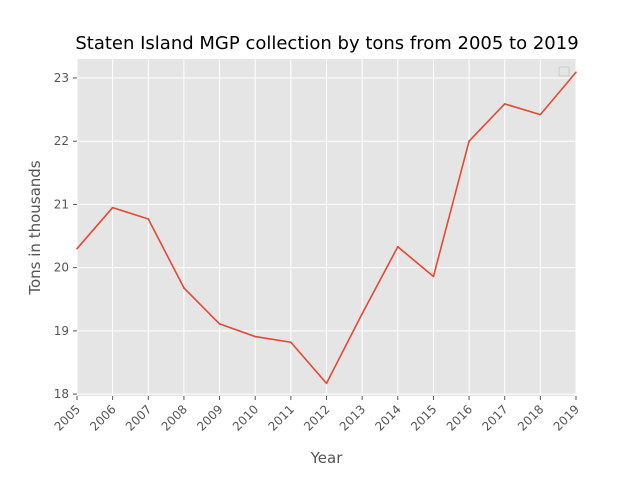 The image size is (640, 480). Describe the element at coordinates (245, 417) in the screenshot. I see `x-tick-label: 2010` at that location.